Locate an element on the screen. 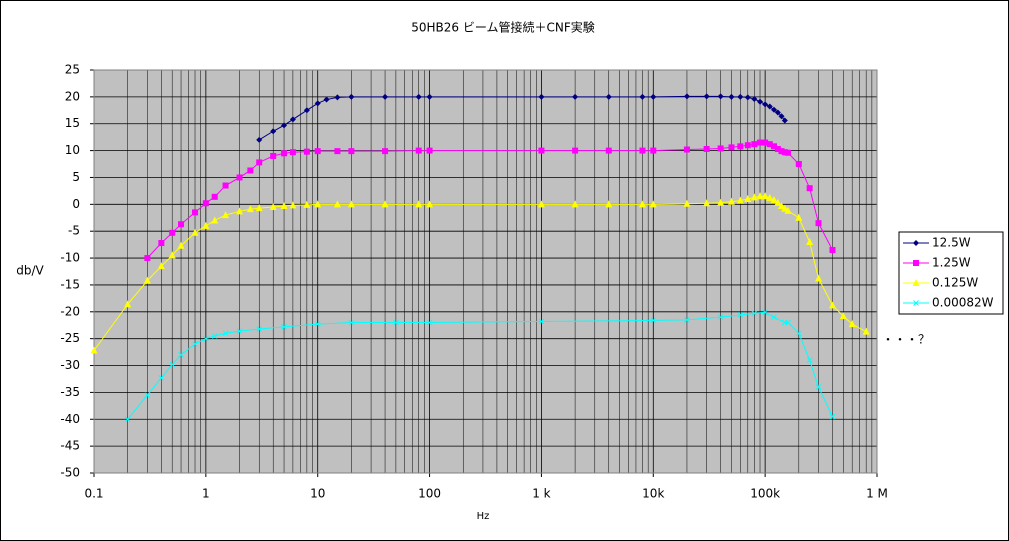 The width and height of the screenshot is (1009, 541). y-tick-label: -30 is located at coordinates (70, 365).